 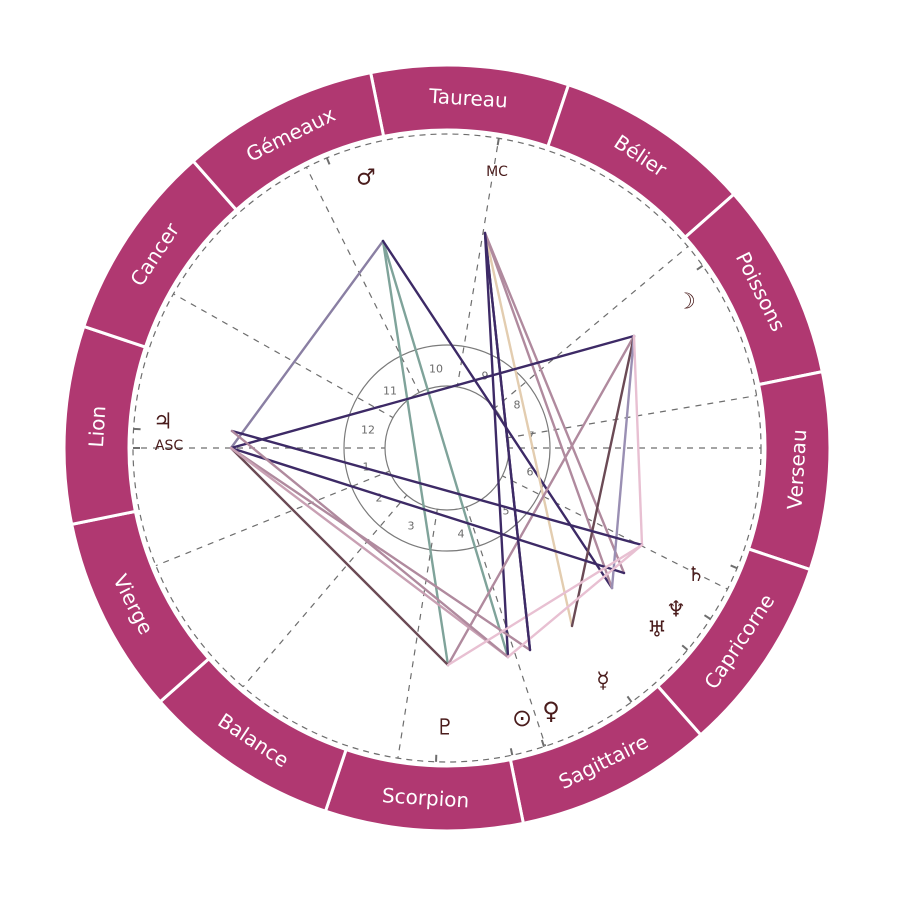 What do you see at coordinates (542, 743) in the screenshot?
I see `venus-tick` at bounding box center [542, 743].